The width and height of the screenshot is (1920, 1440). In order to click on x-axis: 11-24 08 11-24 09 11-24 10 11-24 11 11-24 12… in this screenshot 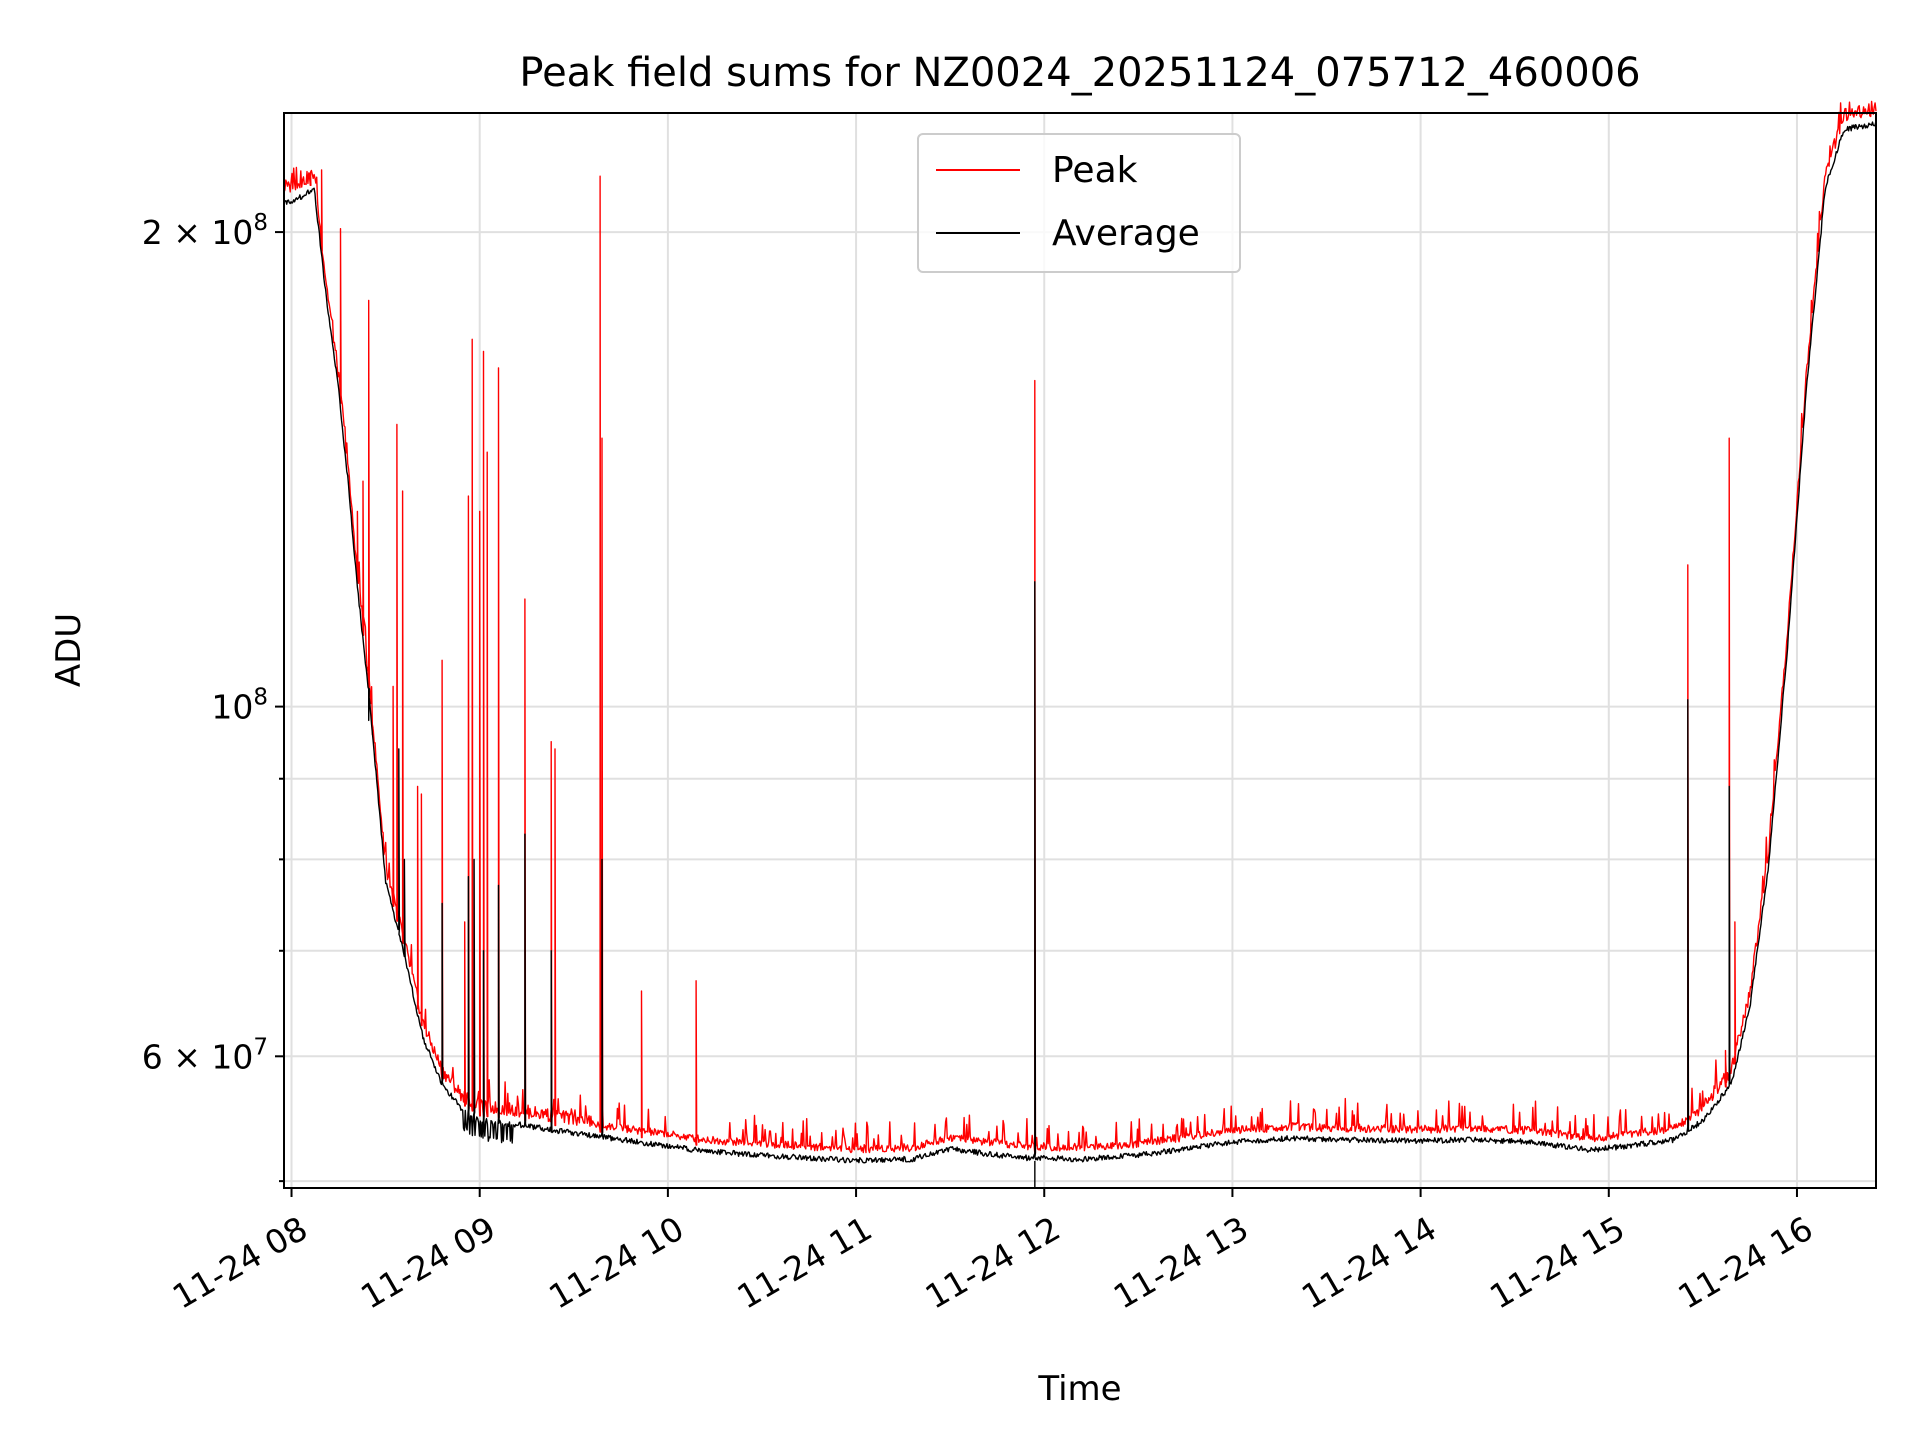, I will do `click(992, 1252)`.